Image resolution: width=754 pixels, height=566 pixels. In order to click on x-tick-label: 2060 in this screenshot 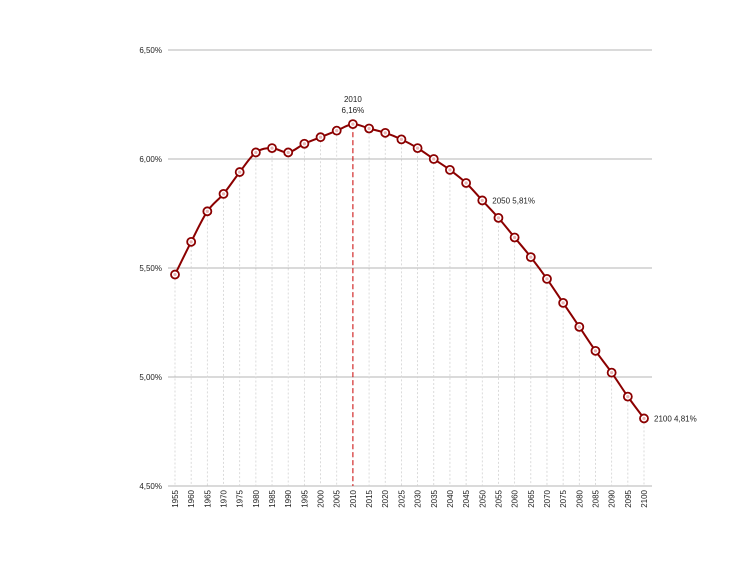, I will do `click(515, 498)`.